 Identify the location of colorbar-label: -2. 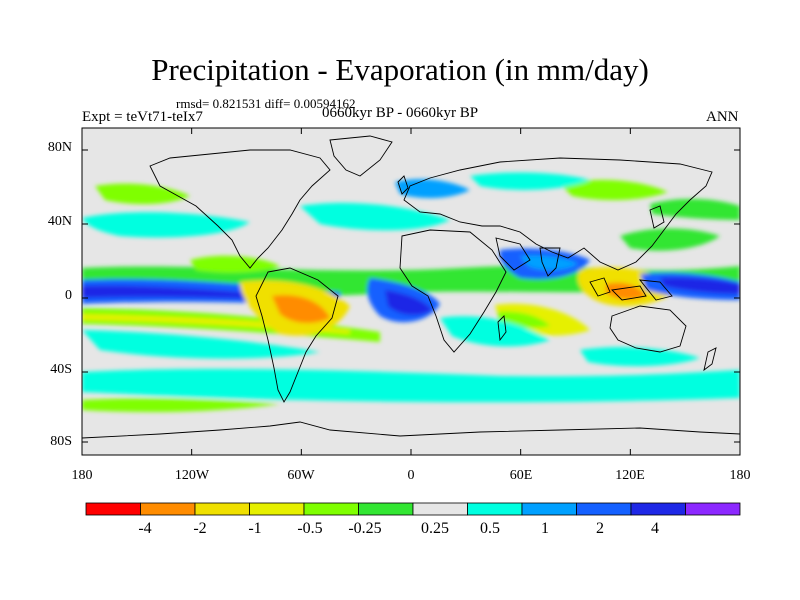
(200, 528).